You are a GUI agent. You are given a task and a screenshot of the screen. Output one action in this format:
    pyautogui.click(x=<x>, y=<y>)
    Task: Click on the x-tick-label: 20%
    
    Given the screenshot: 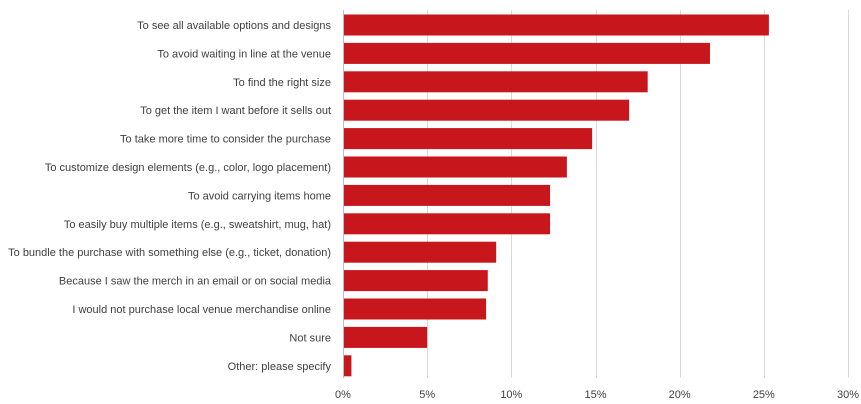 What is the action you would take?
    pyautogui.click(x=680, y=395)
    